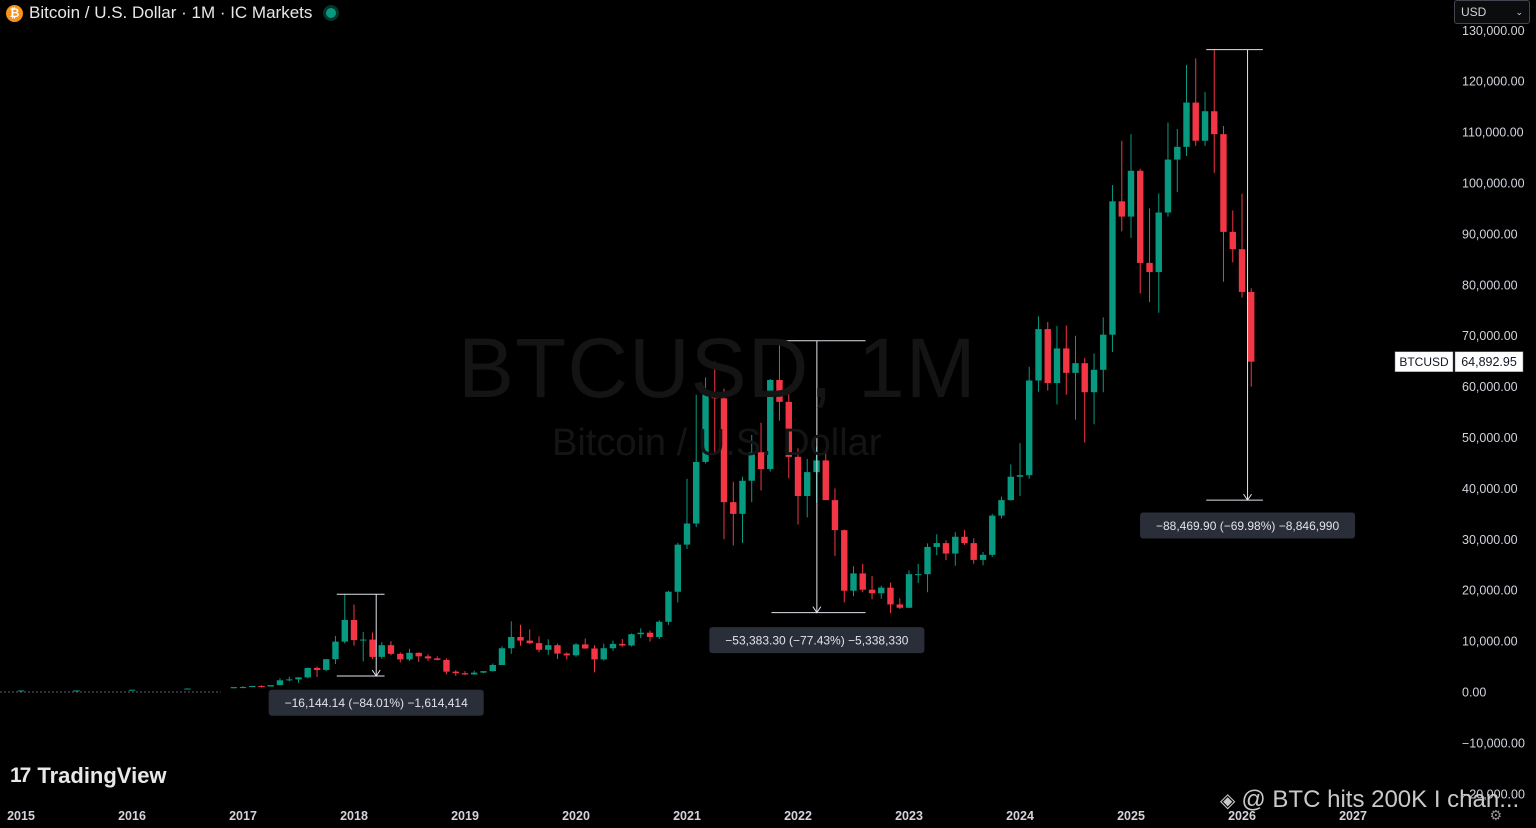  What do you see at coordinates (1492, 12) in the screenshot?
I see `currency-select: USD ⌄` at bounding box center [1492, 12].